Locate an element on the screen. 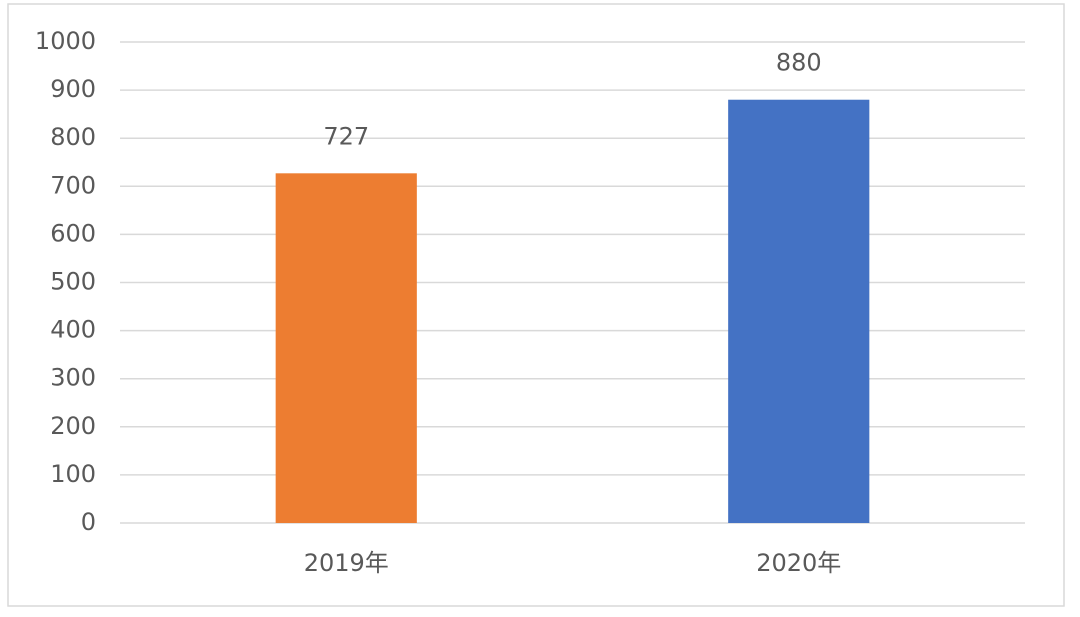 The height and width of the screenshot is (617, 1080). y-tick-label: 700 is located at coordinates (73, 185).